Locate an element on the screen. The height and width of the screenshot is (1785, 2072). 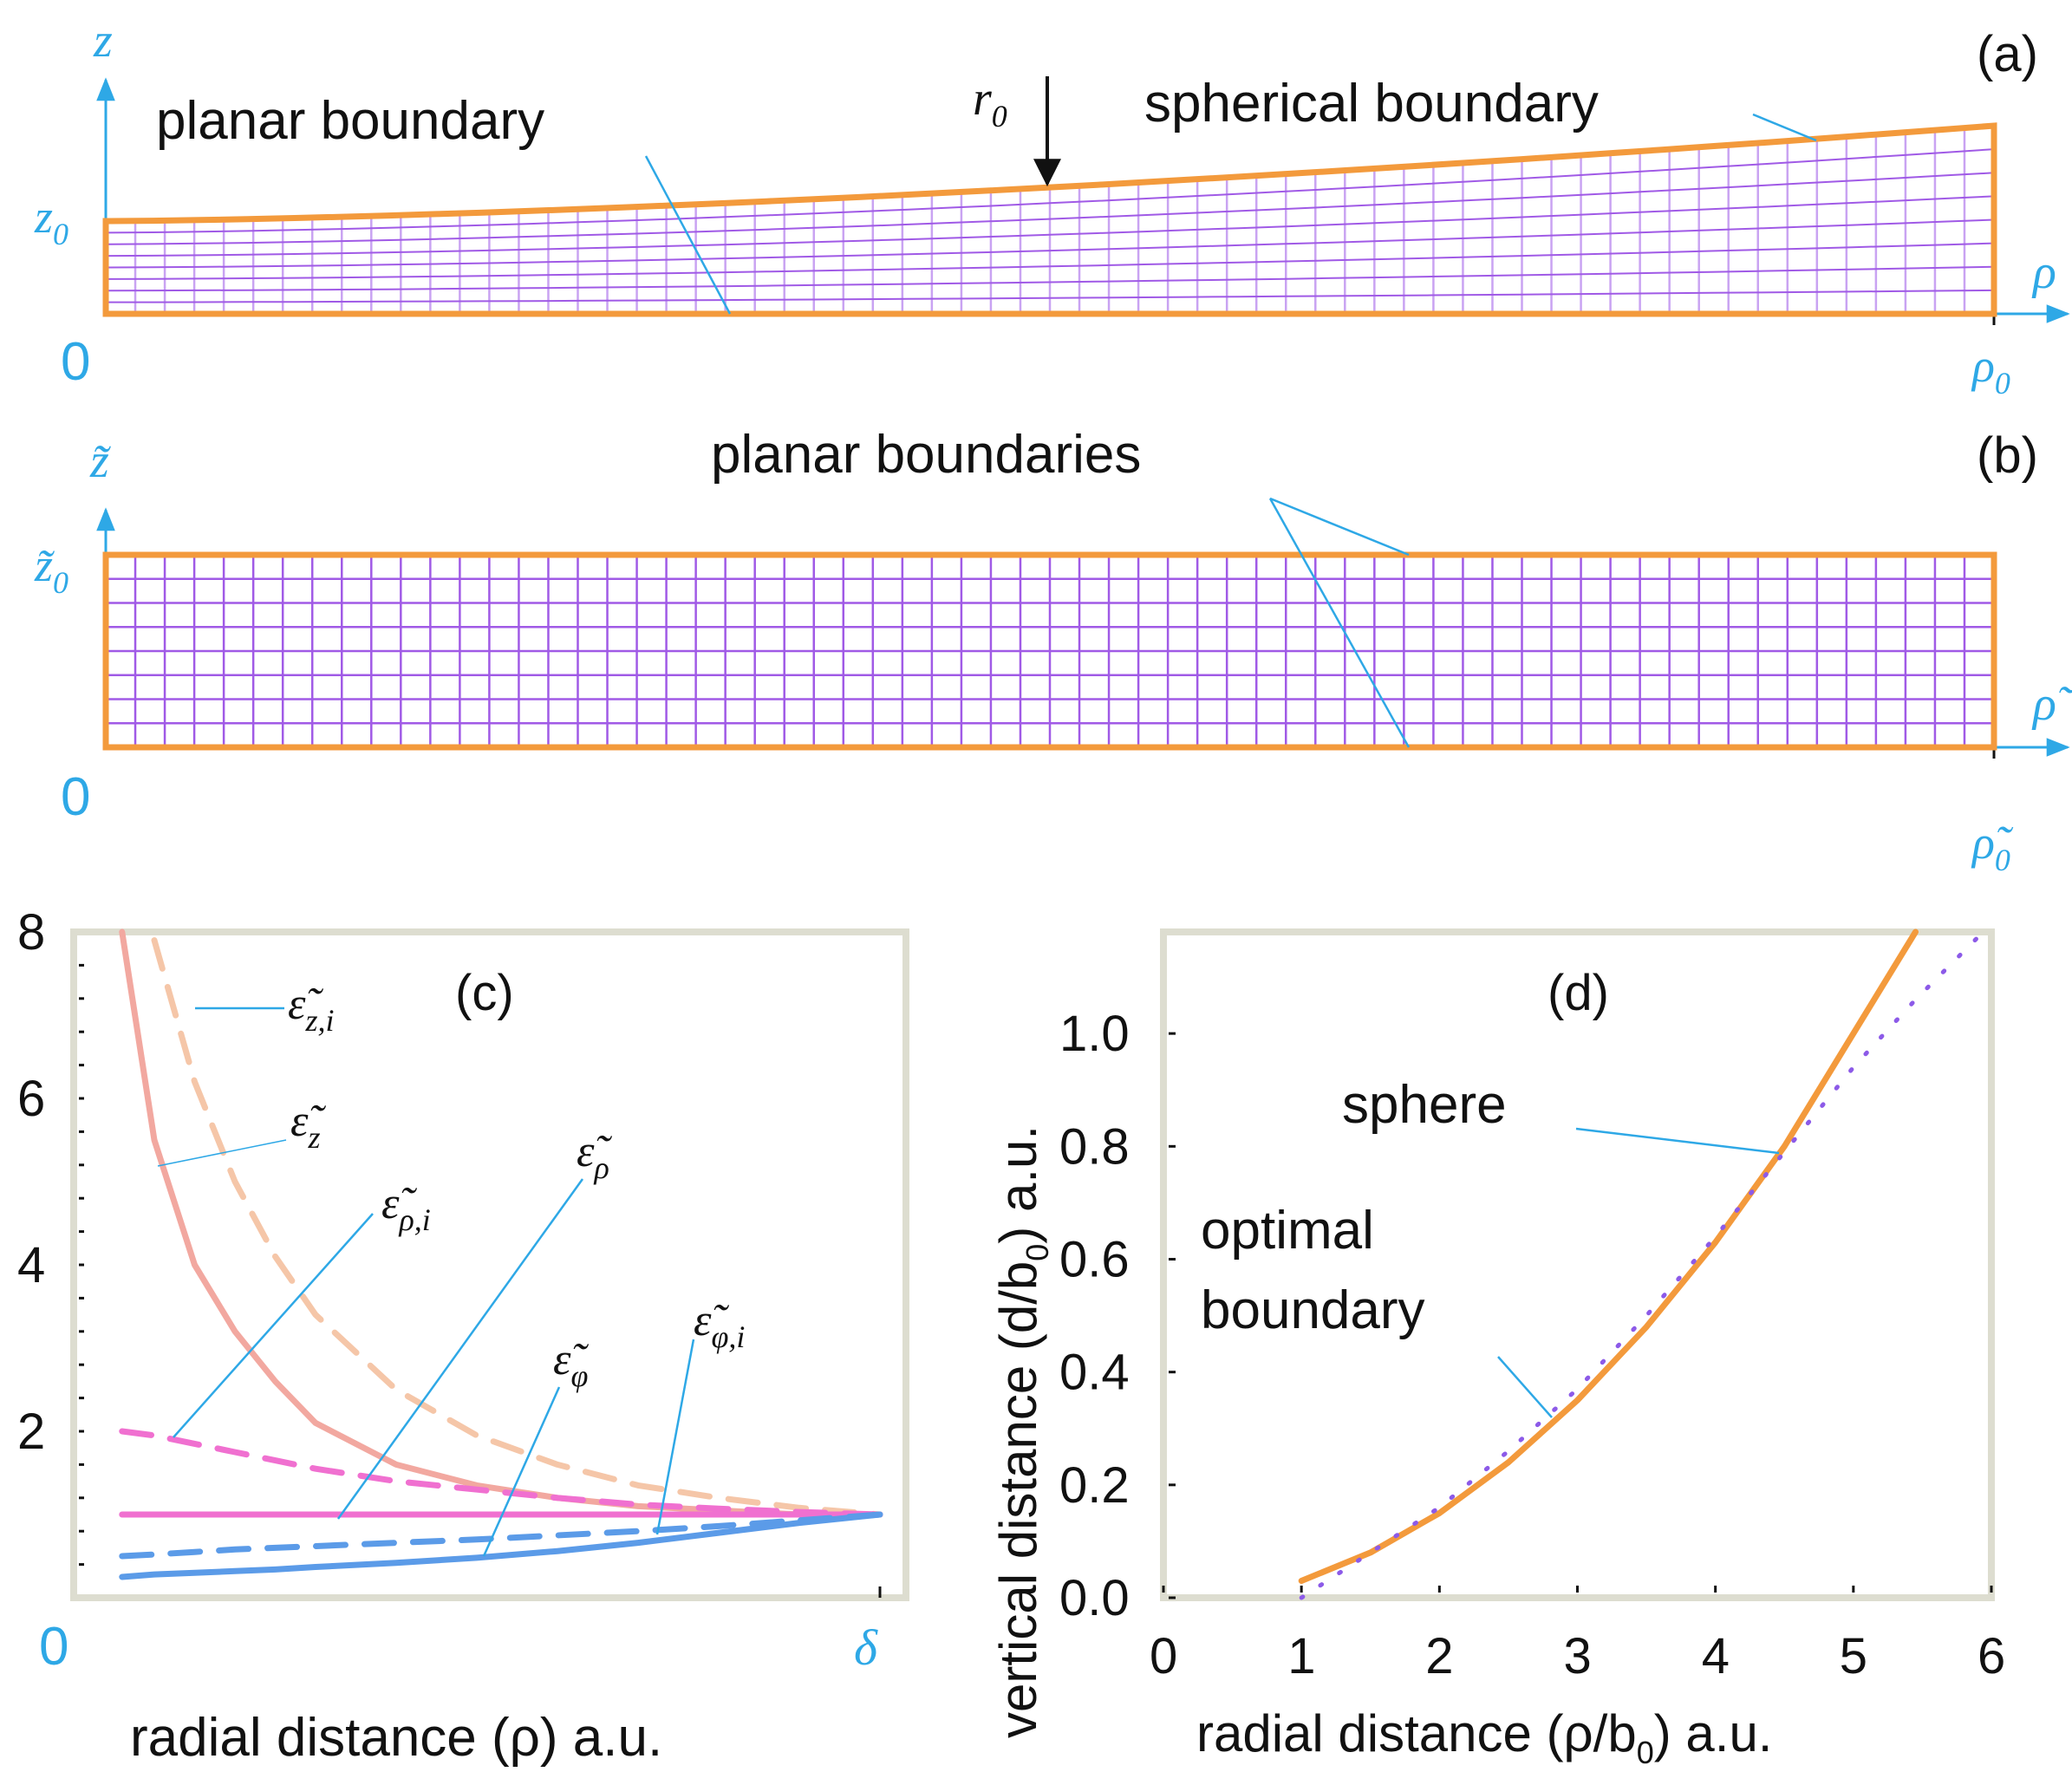
plot-d-x-tick-label: 2 is located at coordinates (1439, 1656).